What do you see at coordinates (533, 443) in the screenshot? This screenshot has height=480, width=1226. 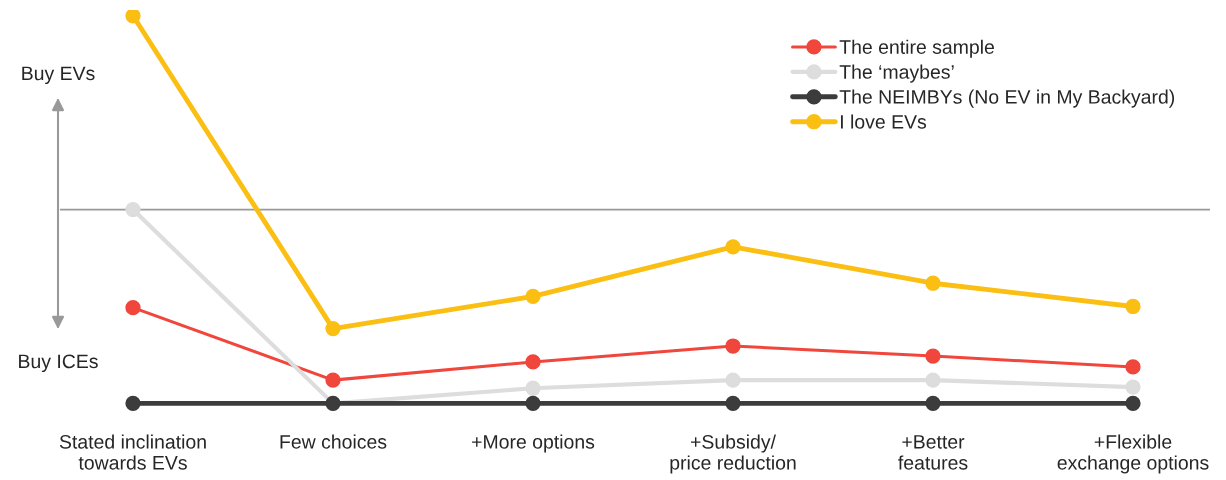 I see `x-tick-label: +More options` at bounding box center [533, 443].